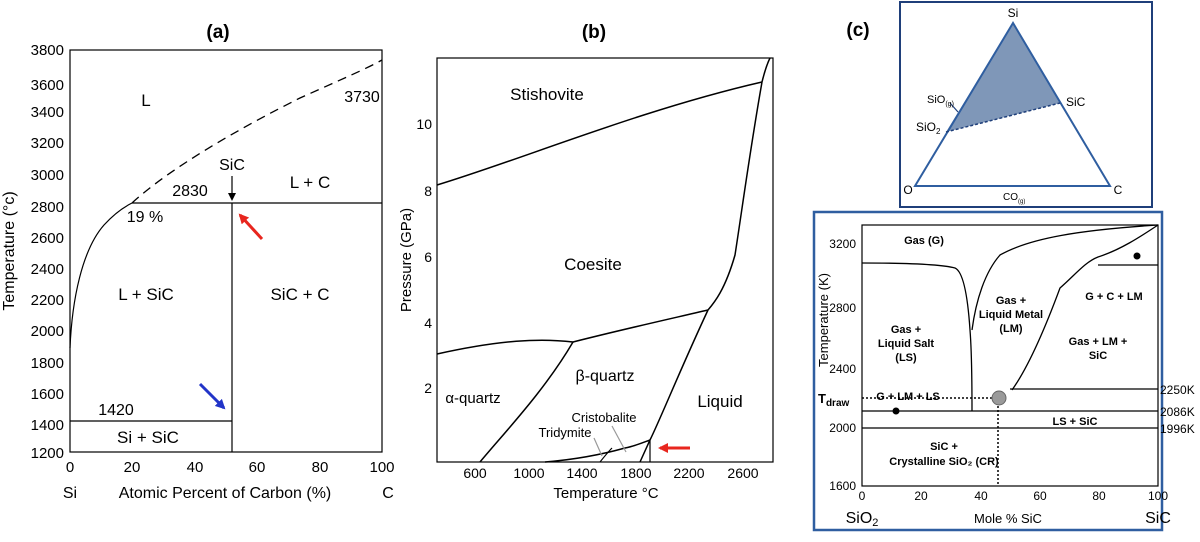 Image resolution: width=1200 pixels, height=542 pixels. I want to click on stishovite-coesite-boundary, so click(599, 133).